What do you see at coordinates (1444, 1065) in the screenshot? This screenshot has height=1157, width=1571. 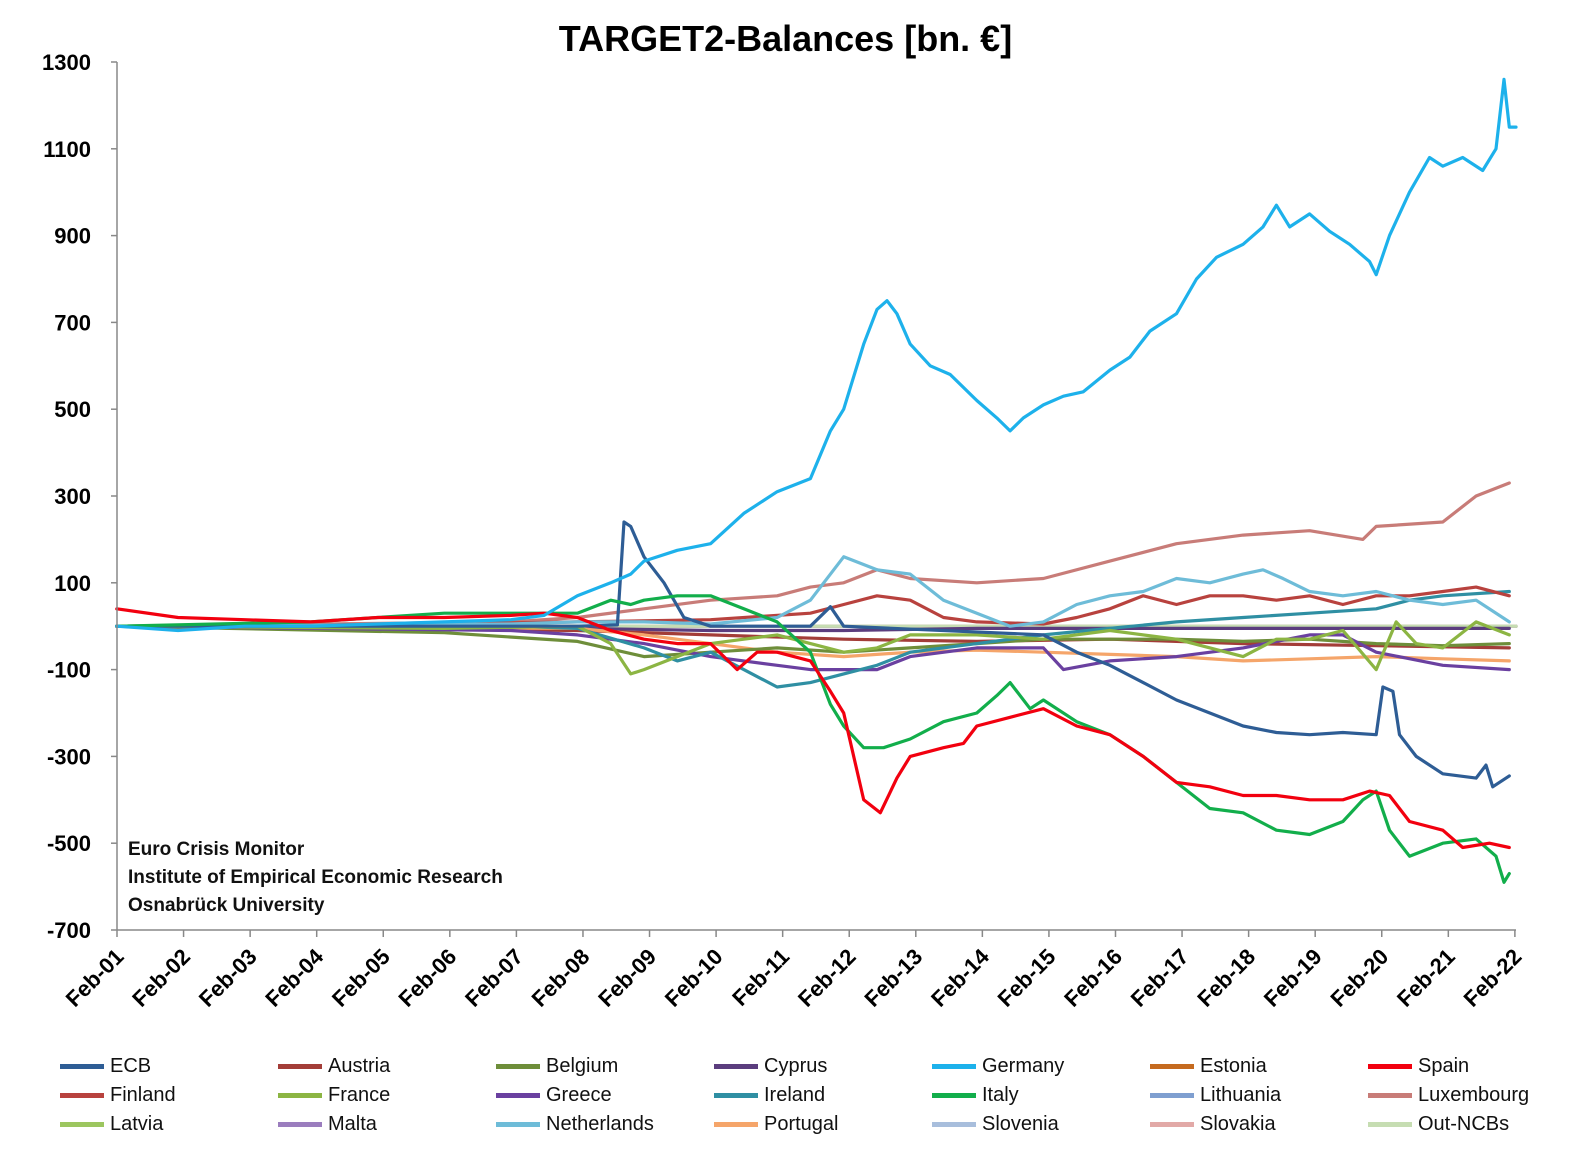 I see `legend-label: Spain` at bounding box center [1444, 1065].